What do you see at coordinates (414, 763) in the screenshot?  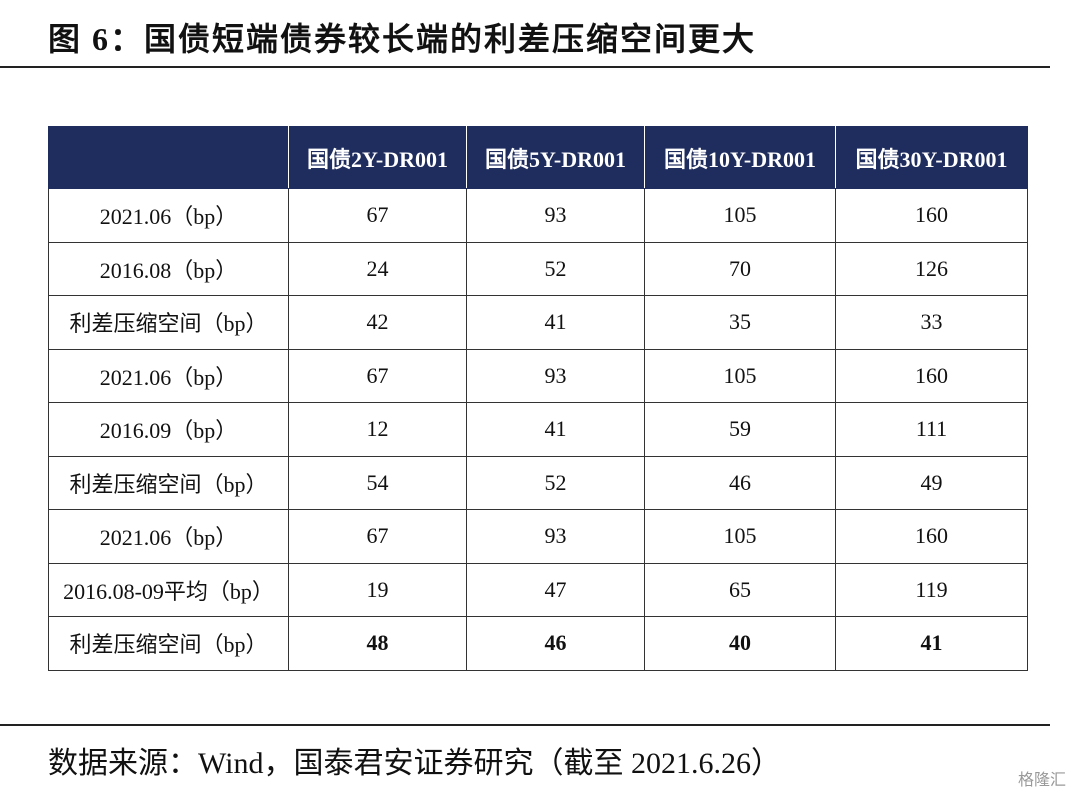 I see `source: 数据来源：Wind，国泰君安证券研究（截至 2021.6.26）` at bounding box center [414, 763].